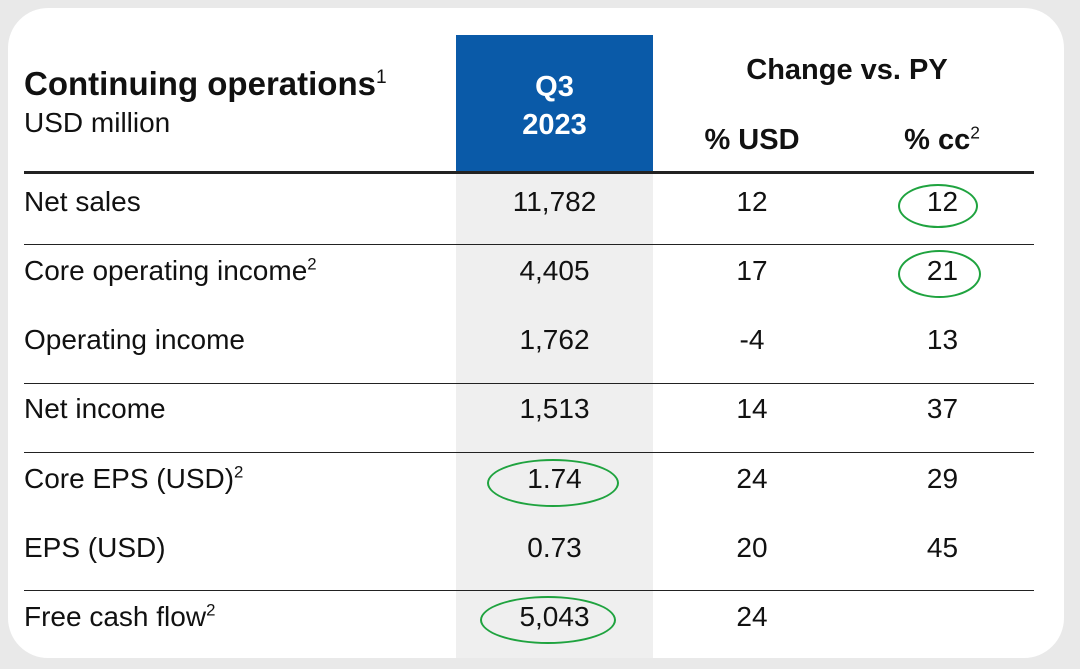 This screenshot has height=669, width=1080. I want to click on change-cc-value: 37, so click(942, 408).